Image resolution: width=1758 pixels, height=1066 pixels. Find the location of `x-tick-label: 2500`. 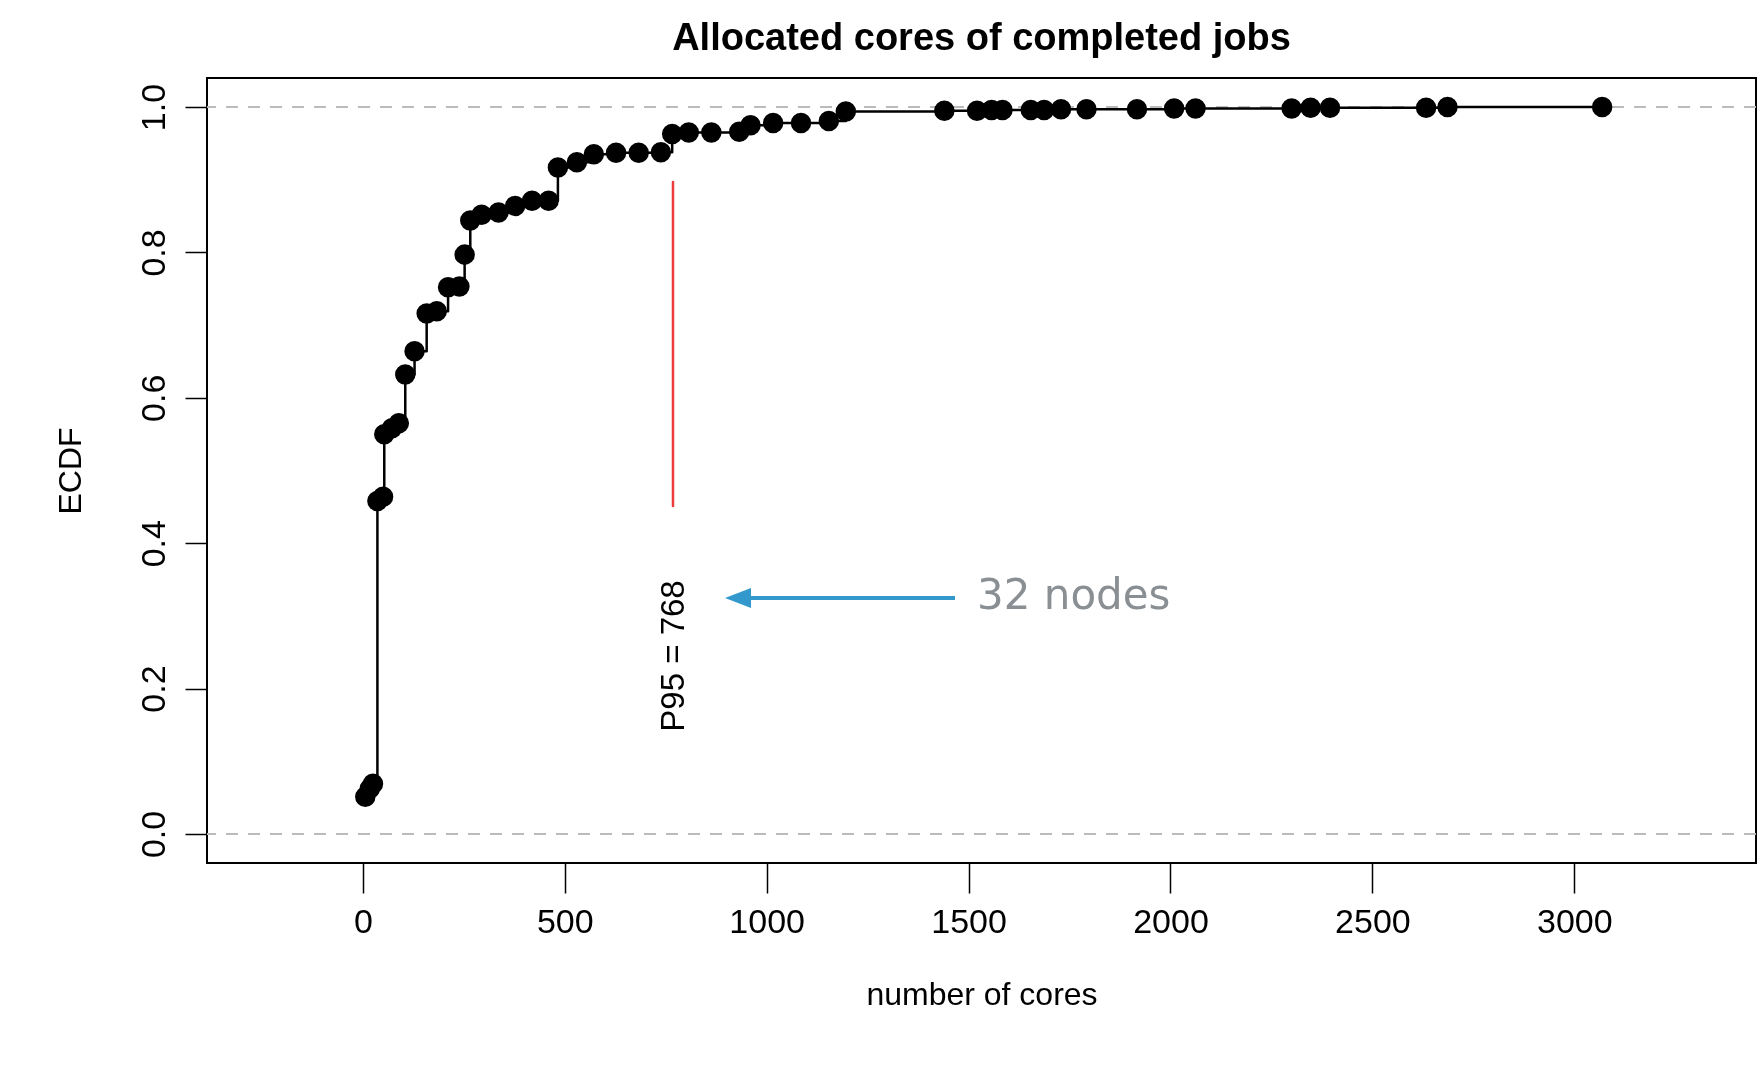

x-tick-label: 2500 is located at coordinates (1373, 920).